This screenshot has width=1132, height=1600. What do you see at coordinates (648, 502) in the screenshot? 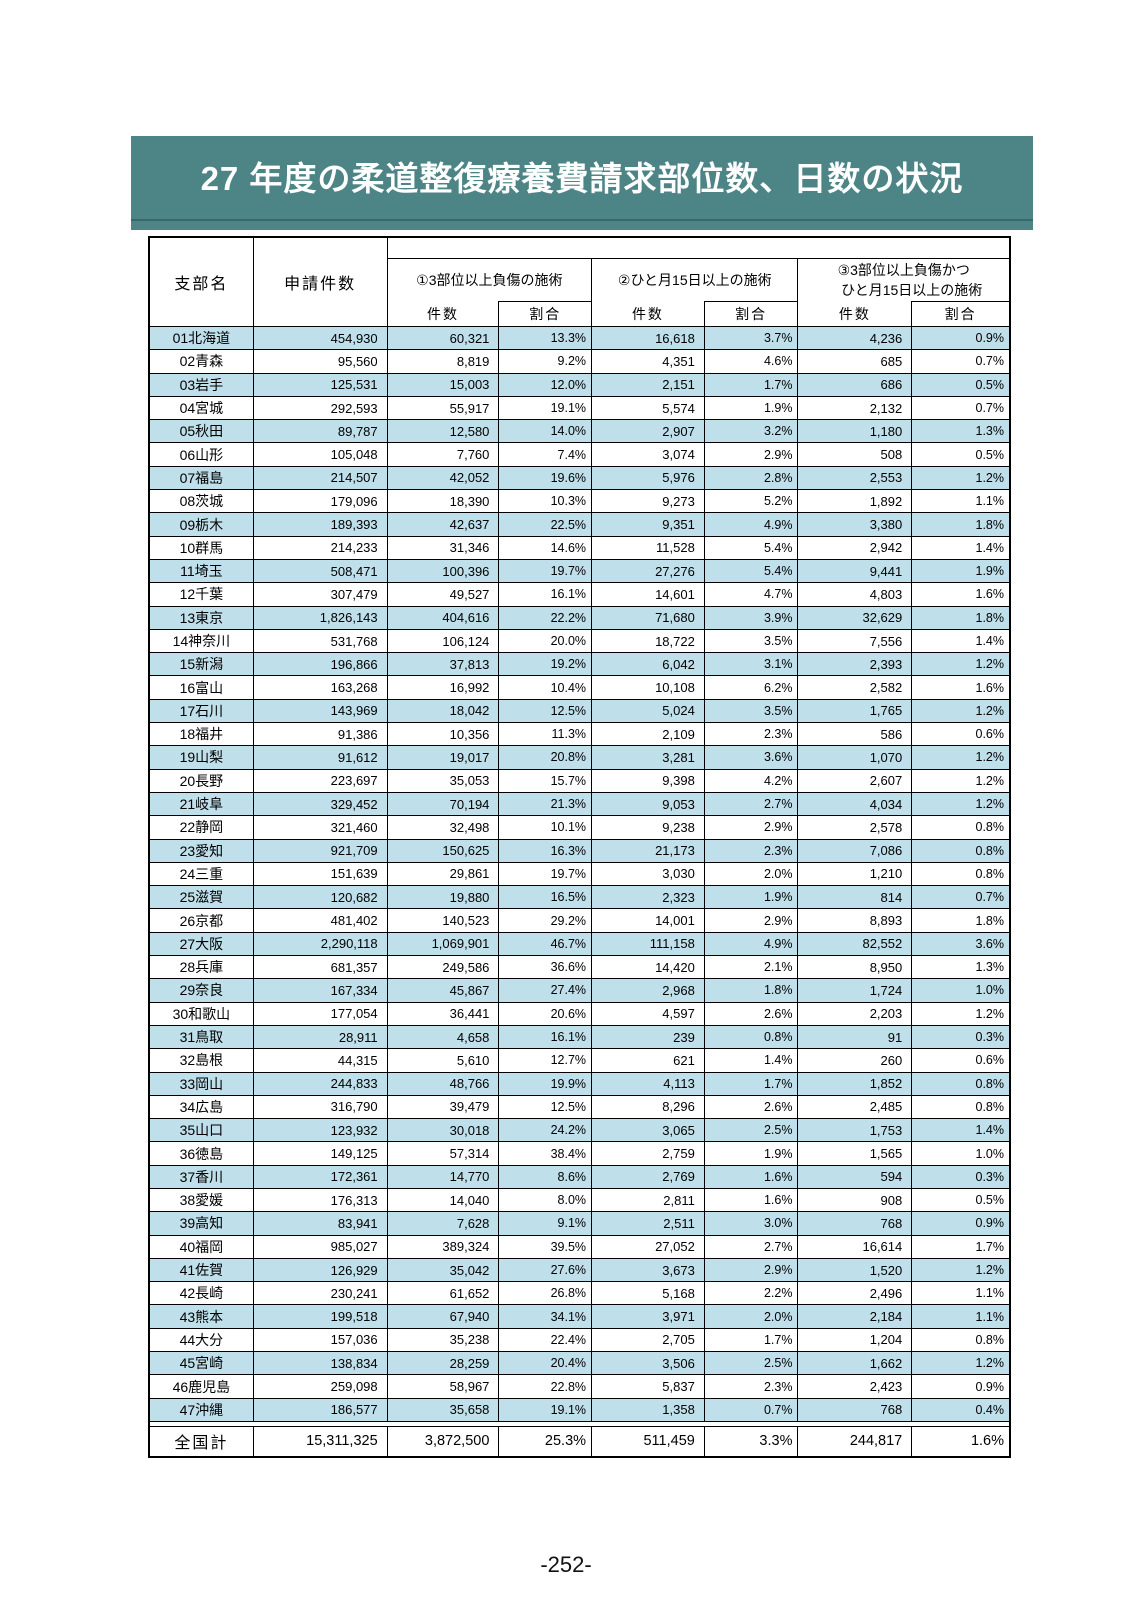
I see `value-cell: 9,273` at bounding box center [648, 502].